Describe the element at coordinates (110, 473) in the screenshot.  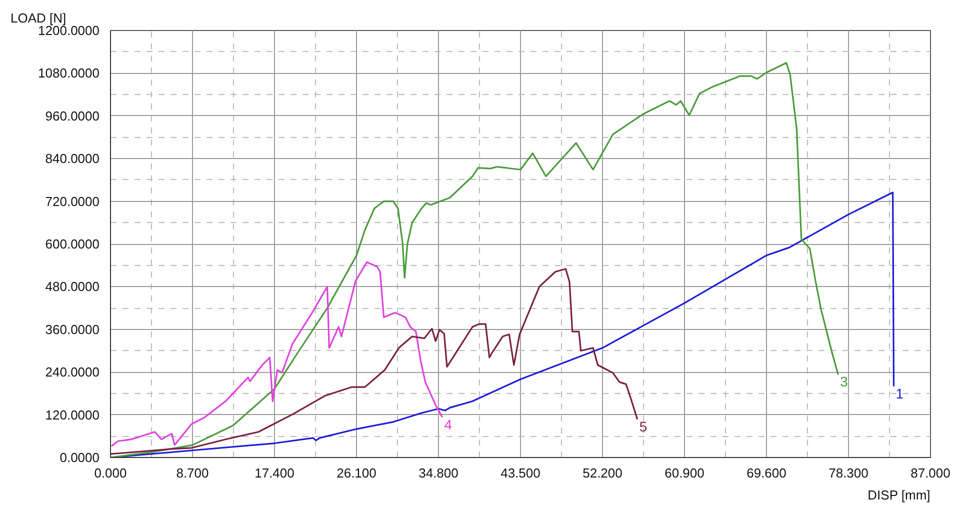
I see `x-tick-label: 0.000` at that location.